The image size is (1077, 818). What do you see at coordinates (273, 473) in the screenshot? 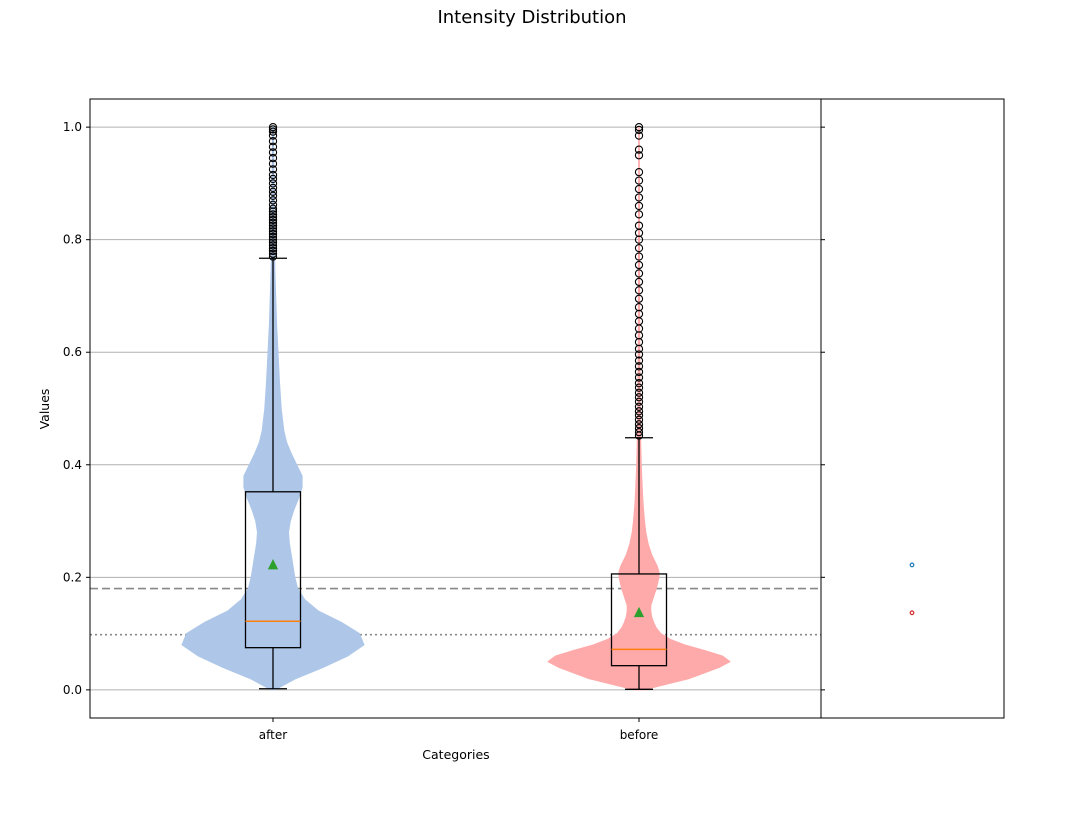
I see `boxplot-after` at bounding box center [273, 473].